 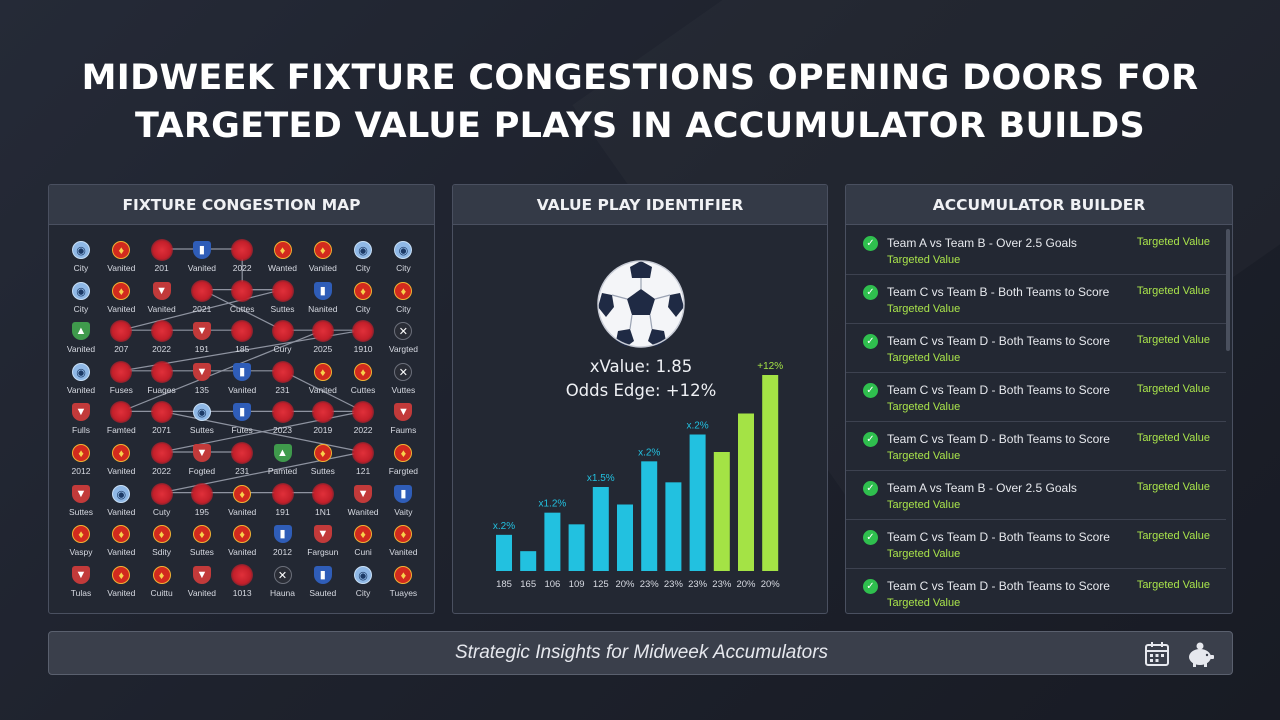 I want to click on map-cell: 2019, so click(x=323, y=419).